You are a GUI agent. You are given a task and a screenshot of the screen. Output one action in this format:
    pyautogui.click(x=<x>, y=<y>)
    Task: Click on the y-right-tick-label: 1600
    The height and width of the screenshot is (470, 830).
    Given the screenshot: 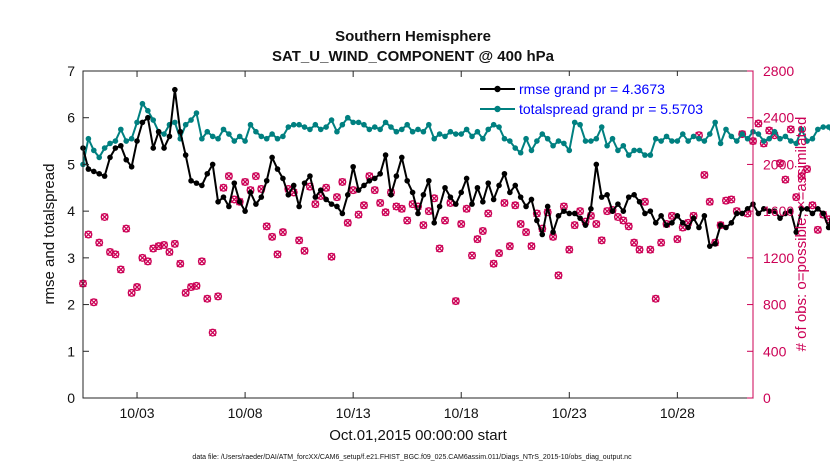 What is the action you would take?
    pyautogui.click(x=778, y=211)
    